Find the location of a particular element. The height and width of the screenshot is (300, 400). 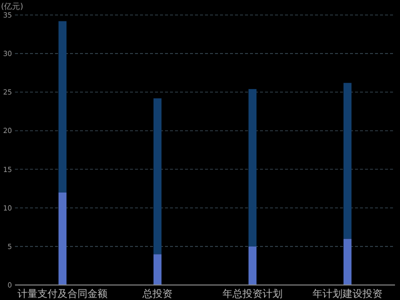

x-tick-label: 年总投资计划 is located at coordinates (252, 294).